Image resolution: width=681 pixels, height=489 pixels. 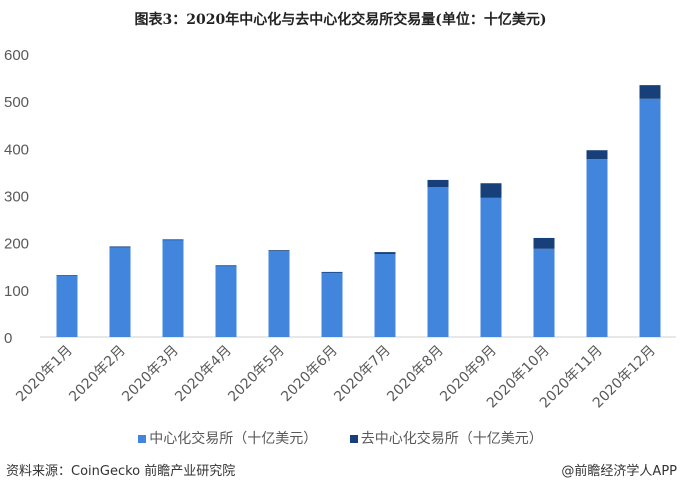 What do you see at coordinates (150, 374) in the screenshot?
I see `x-tick-label: 2020年3月` at bounding box center [150, 374].